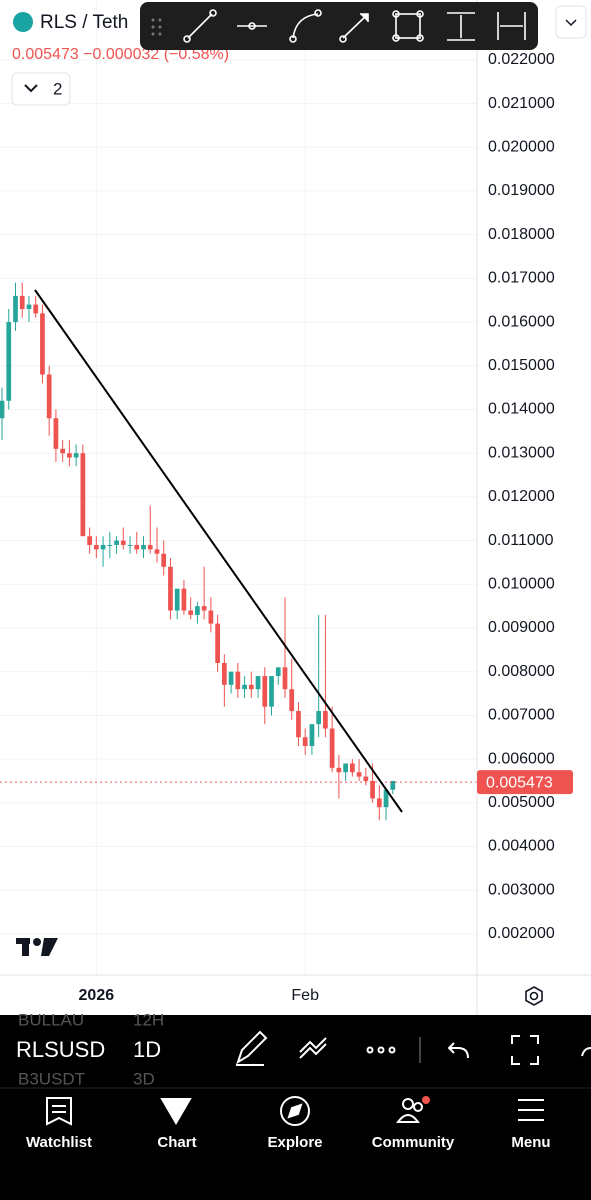  I want to click on y-tick-label: 0.013000, so click(521, 452).